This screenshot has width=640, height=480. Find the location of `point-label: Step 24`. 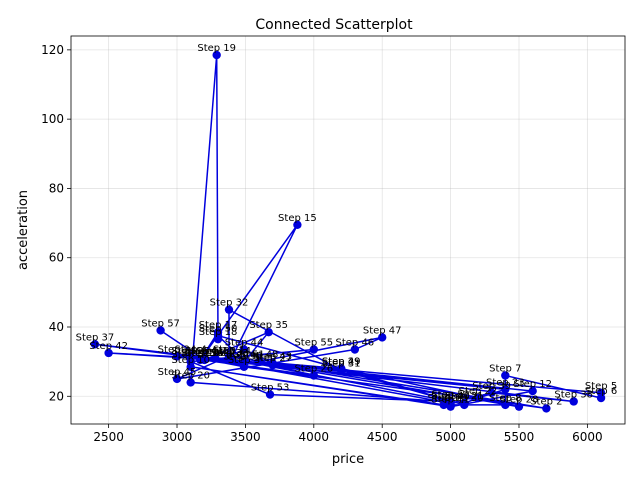

point-label: Step 24 is located at coordinates (177, 349).